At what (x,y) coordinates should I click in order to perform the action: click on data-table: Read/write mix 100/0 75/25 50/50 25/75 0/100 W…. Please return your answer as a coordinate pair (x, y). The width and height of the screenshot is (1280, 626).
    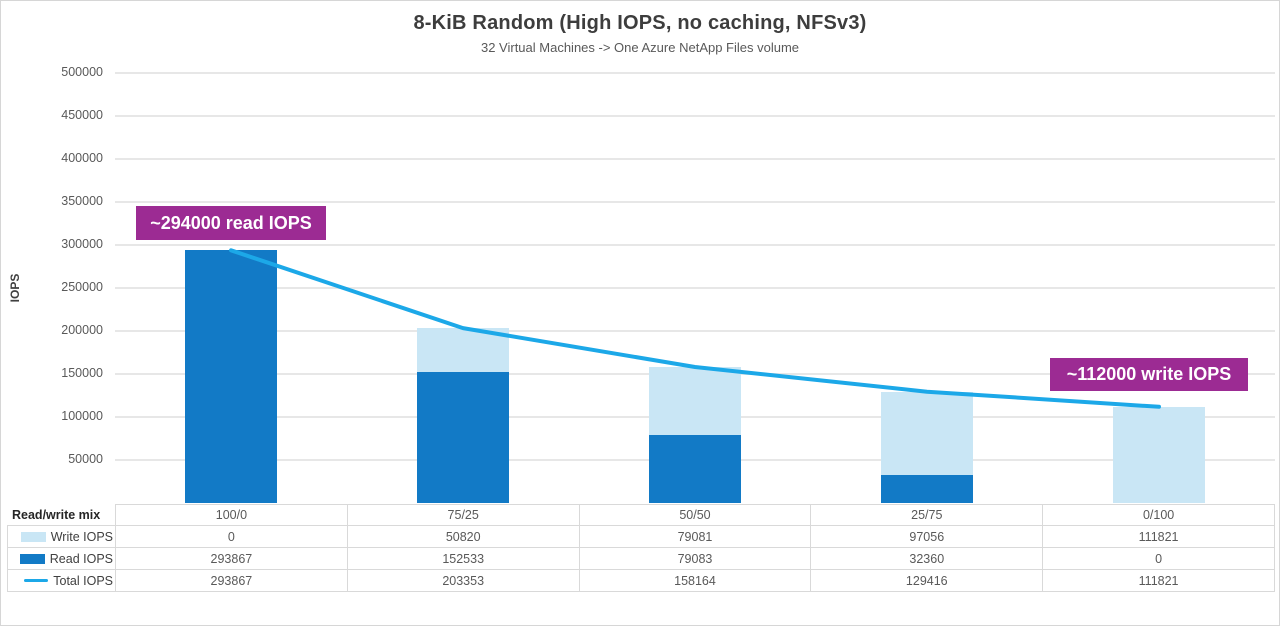
    Looking at the image, I should click on (641, 548).